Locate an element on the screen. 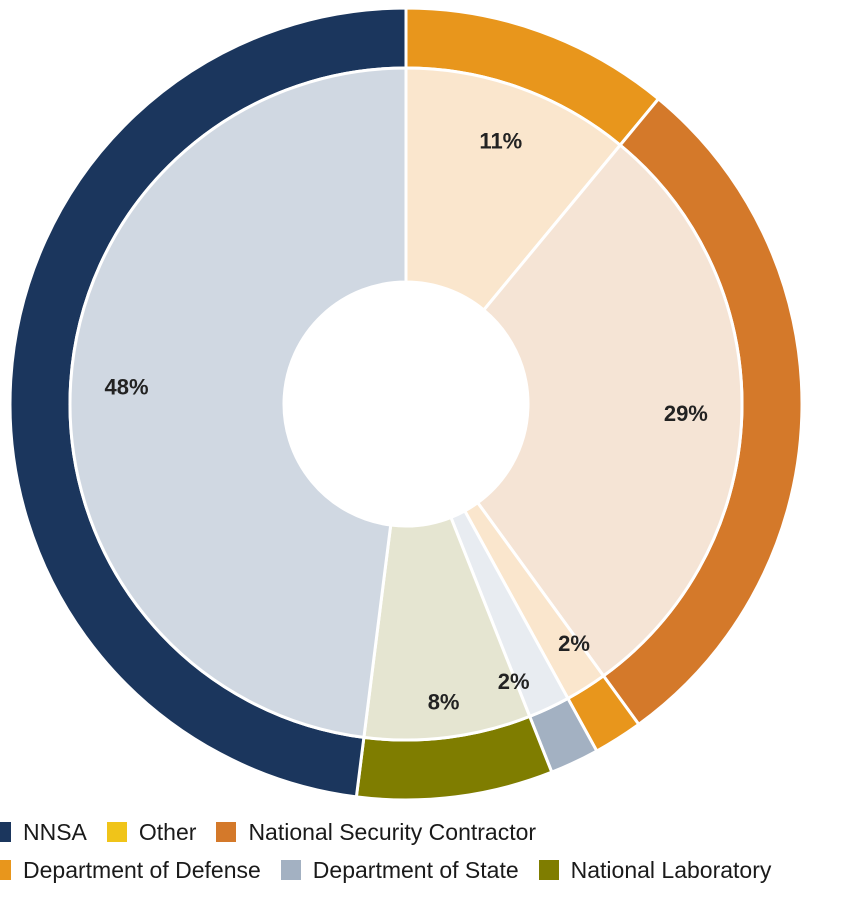  legend-item-other: Other is located at coordinates (152, 832).